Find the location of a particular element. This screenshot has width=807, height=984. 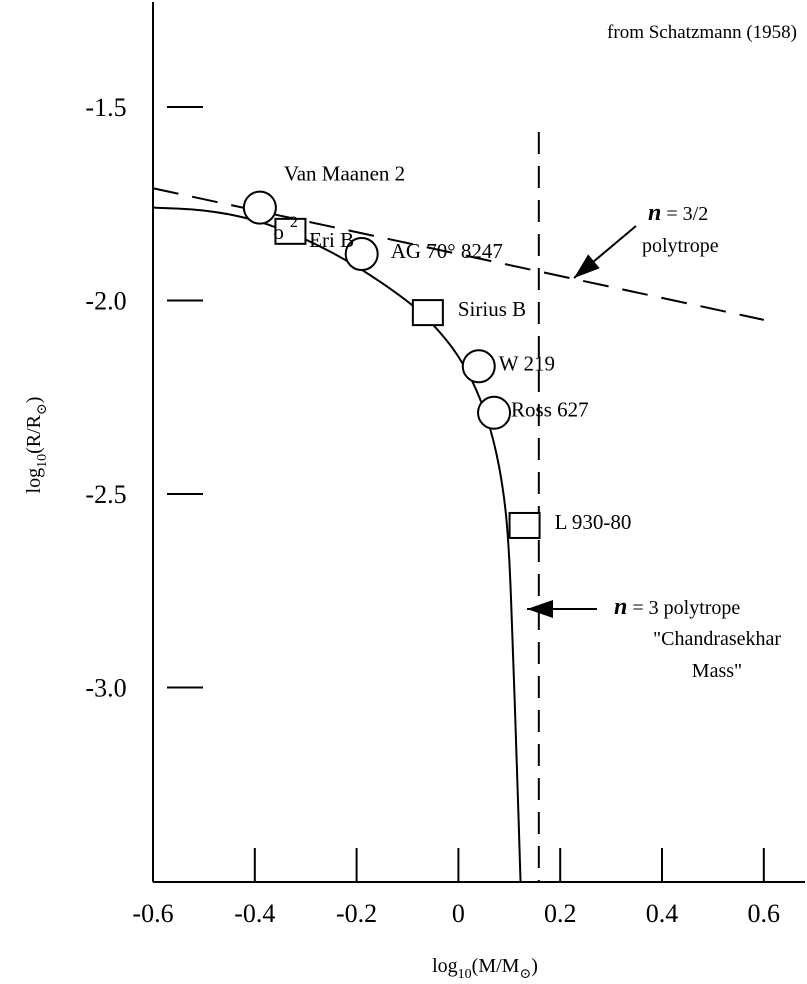

n32-label-line2: polytrope is located at coordinates (680, 246).